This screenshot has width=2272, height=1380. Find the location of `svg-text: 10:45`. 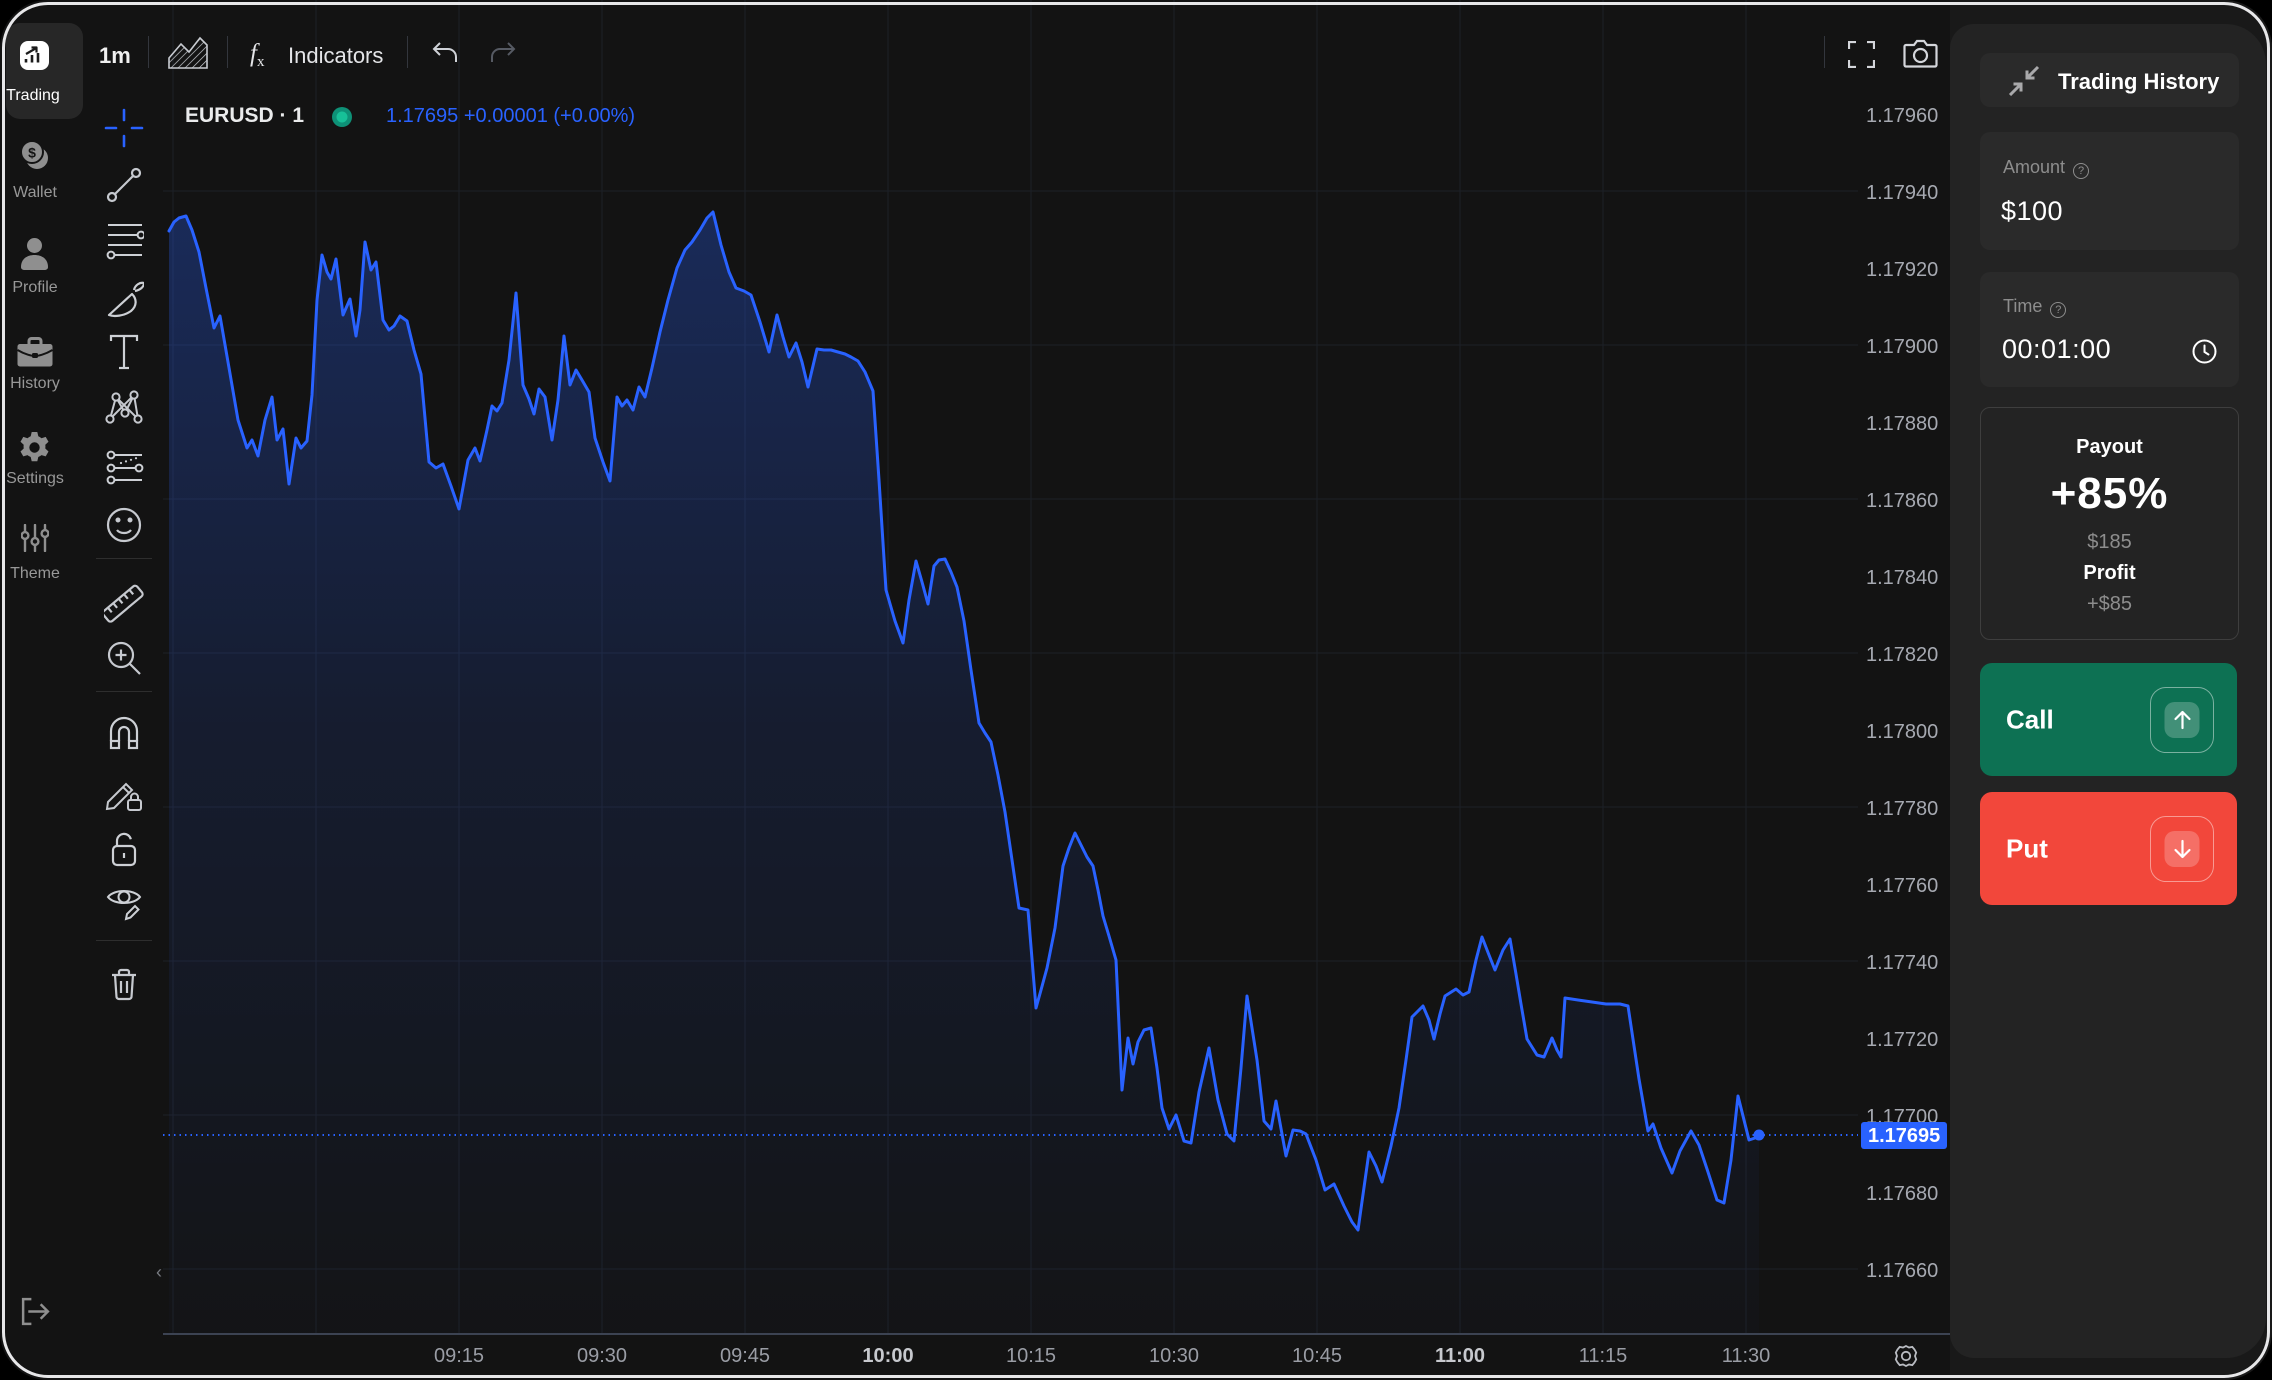

svg-text: 10:45 is located at coordinates (1317, 1356).